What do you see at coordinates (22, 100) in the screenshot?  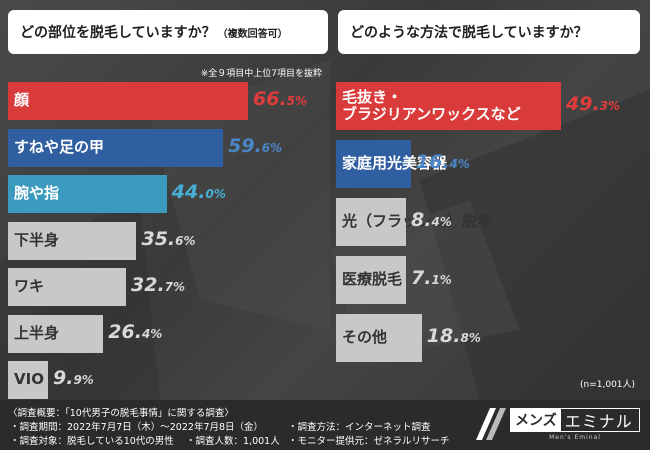 I see `bar-label: 顔` at bounding box center [22, 100].